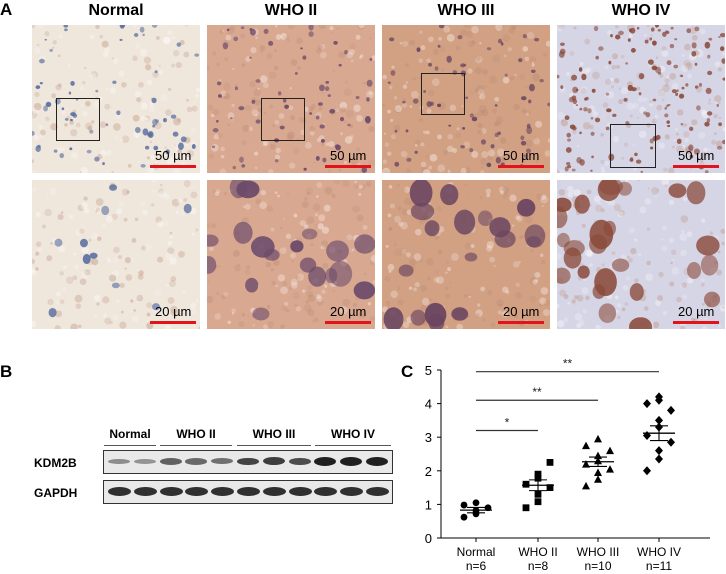  I want to click on scale-label-who-iii-top: 50 µm, so click(521, 155).